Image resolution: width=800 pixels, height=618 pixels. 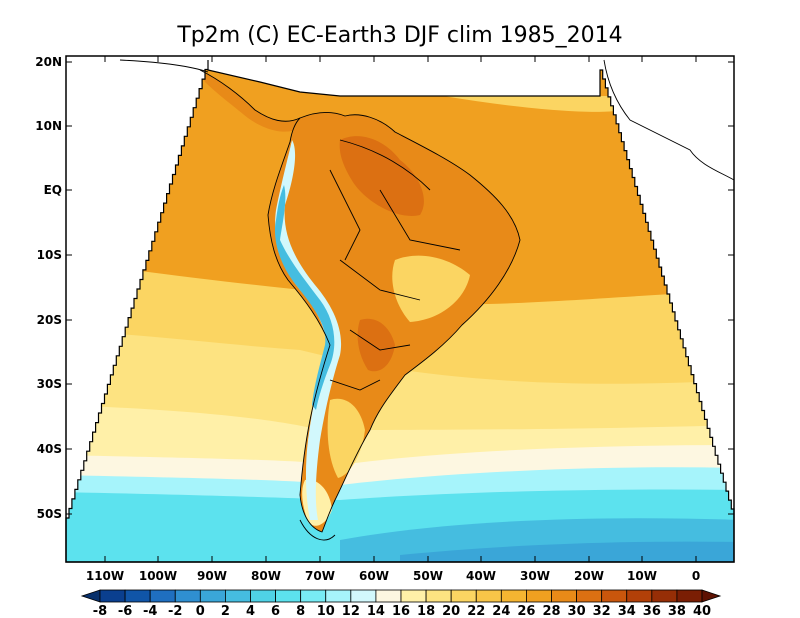 I want to click on amazon-river-border, so click(x=385, y=165).